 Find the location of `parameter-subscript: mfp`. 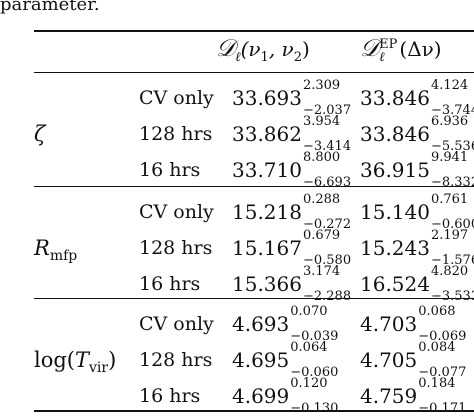

parameter-subscript: mfp is located at coordinates (63, 256).